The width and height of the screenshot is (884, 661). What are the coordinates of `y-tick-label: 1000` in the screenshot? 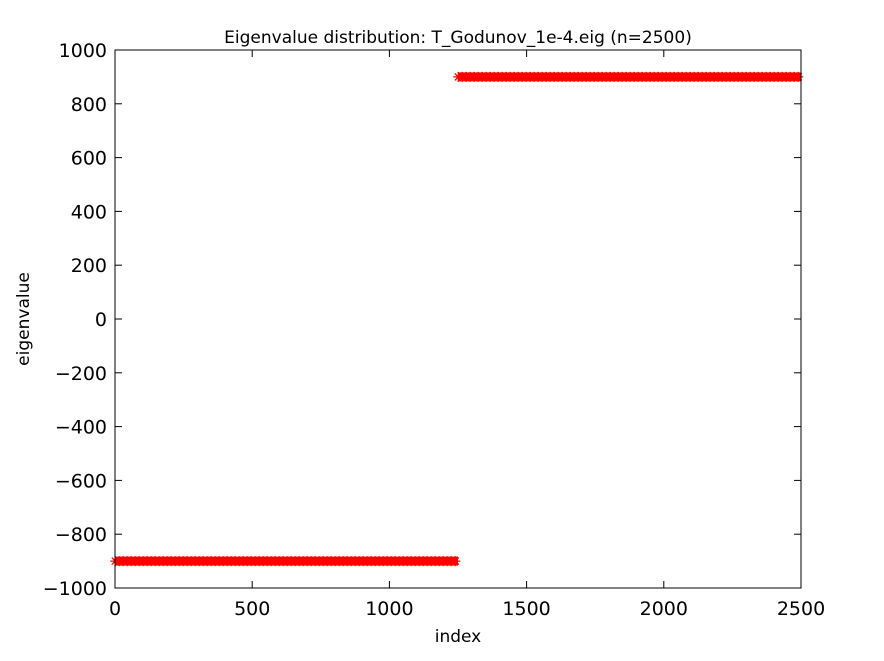 It's located at (83, 51).